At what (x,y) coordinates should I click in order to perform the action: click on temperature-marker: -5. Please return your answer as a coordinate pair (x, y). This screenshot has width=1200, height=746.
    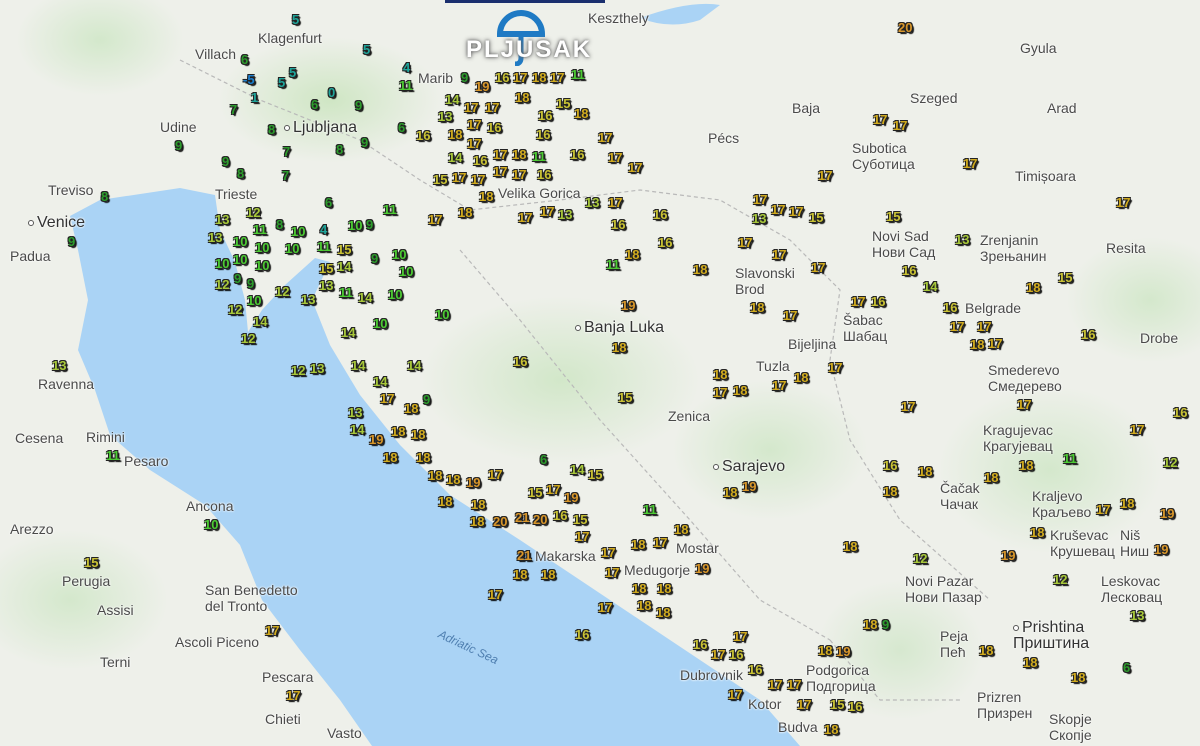
    Looking at the image, I should click on (249, 79).